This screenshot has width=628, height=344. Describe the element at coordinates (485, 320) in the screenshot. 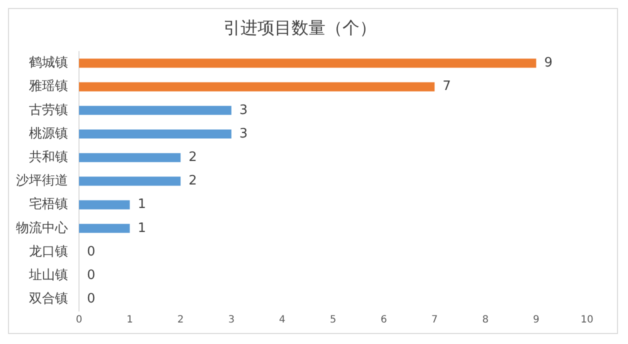

I see `x-tick-label: 8` at that location.